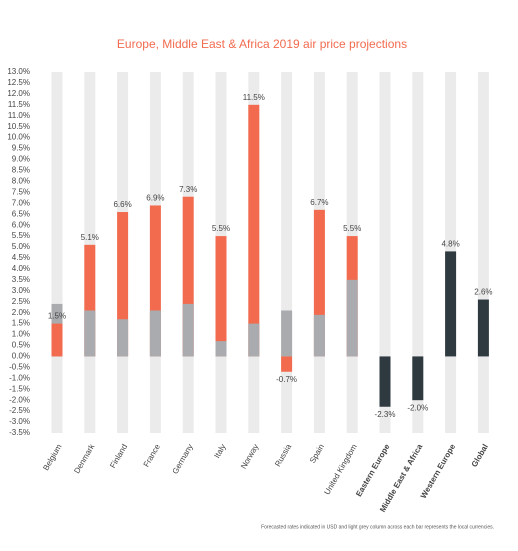 This screenshot has width=518, height=551. Describe the element at coordinates (219, 451) in the screenshot. I see `x-tick-label: Italy` at that location.